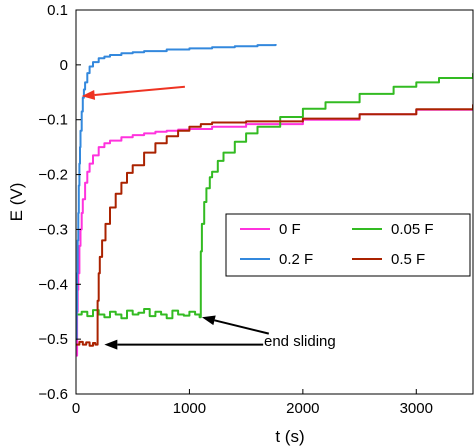  What do you see at coordinates (53, 120) in the screenshot?
I see `y-tick-label: −0.1` at bounding box center [53, 120].